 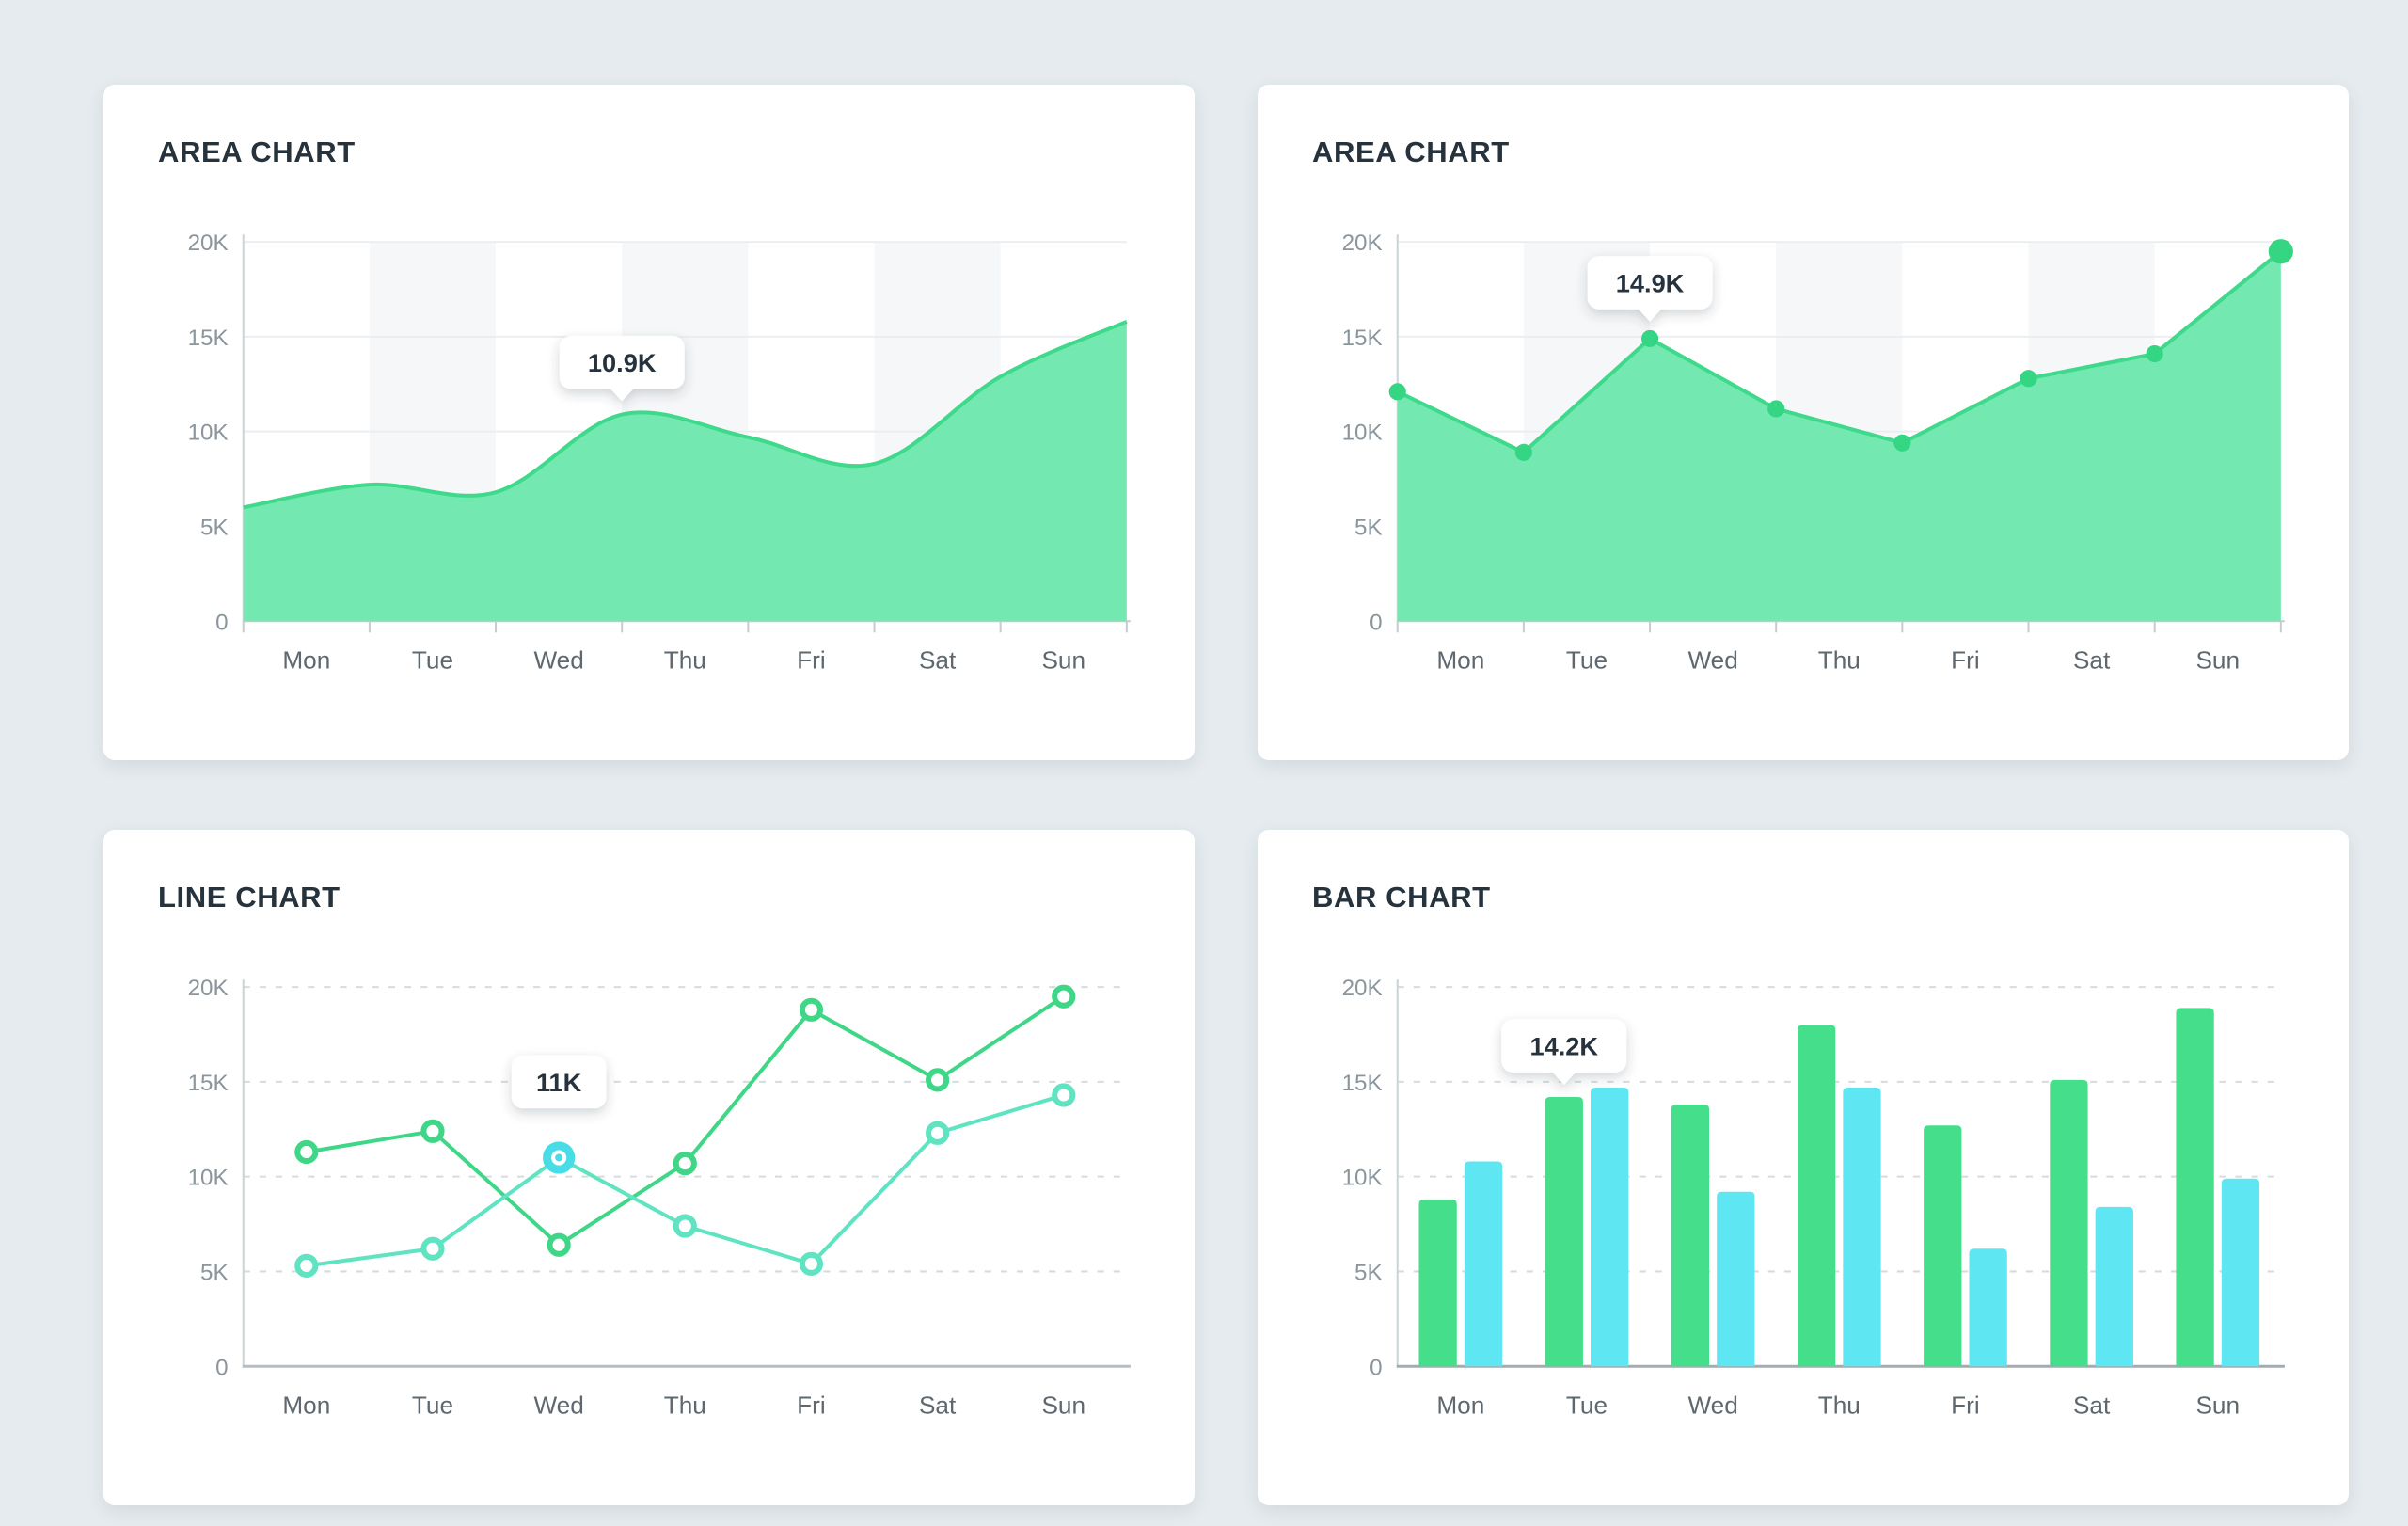 I want to click on highlight-dot, so click(x=560, y=1158).